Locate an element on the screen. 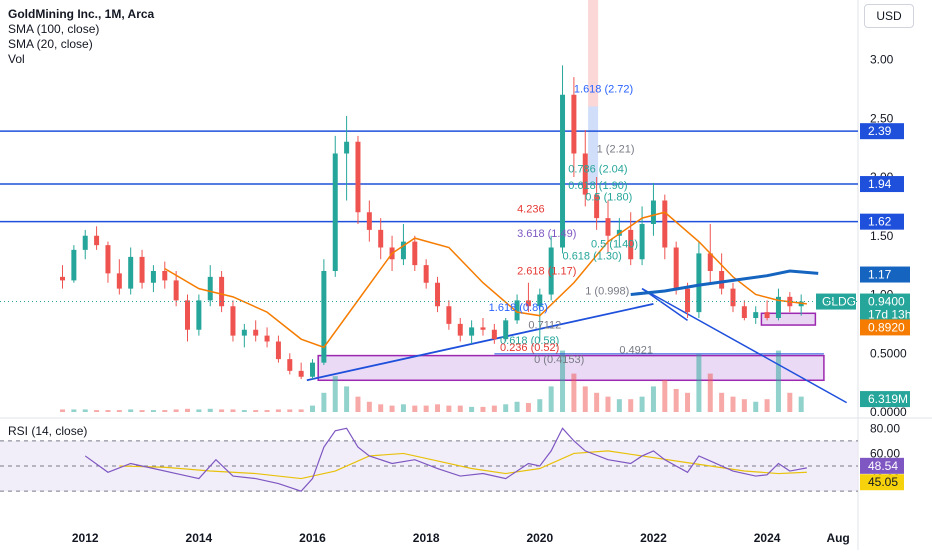 The width and height of the screenshot is (932, 555). y-tick-label: 3.00 is located at coordinates (882, 60).